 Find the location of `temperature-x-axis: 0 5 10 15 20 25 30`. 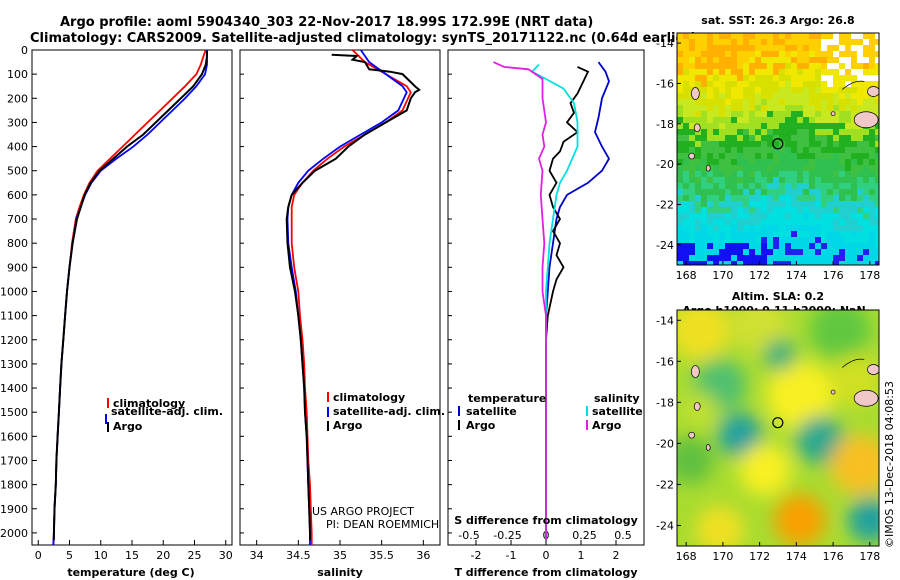

temperature-x-axis: 0 5 10 15 20 25 30 is located at coordinates (134, 551).